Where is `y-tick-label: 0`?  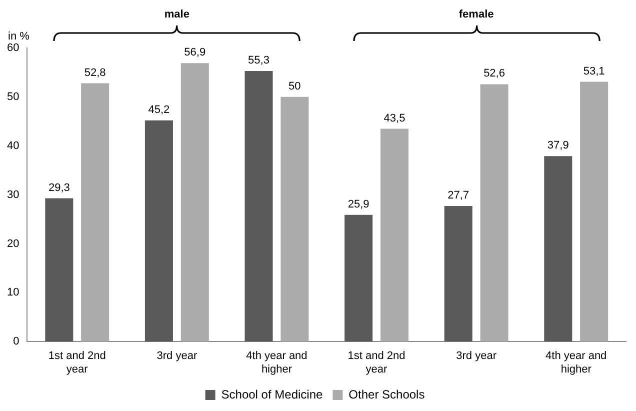 y-tick-label: 0 is located at coordinates (16, 342).